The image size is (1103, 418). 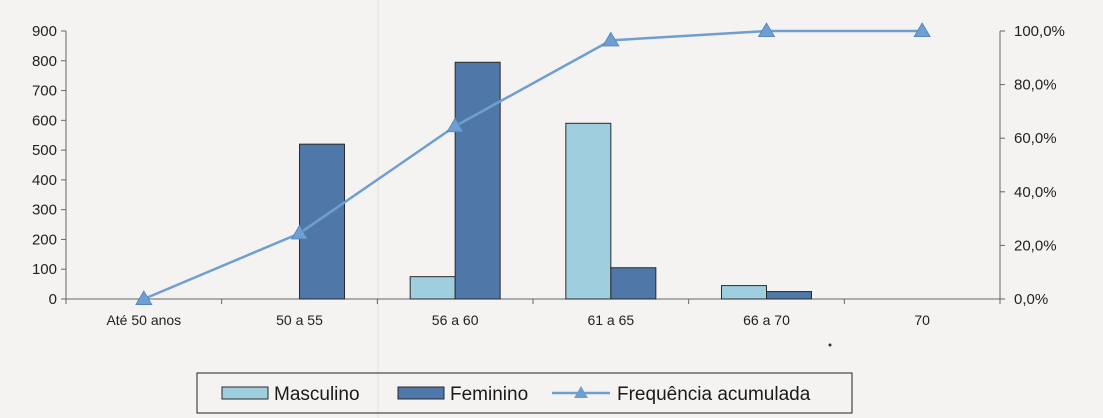 What do you see at coordinates (610, 320) in the screenshot?
I see `x-tick-label: 61 a 65` at bounding box center [610, 320].